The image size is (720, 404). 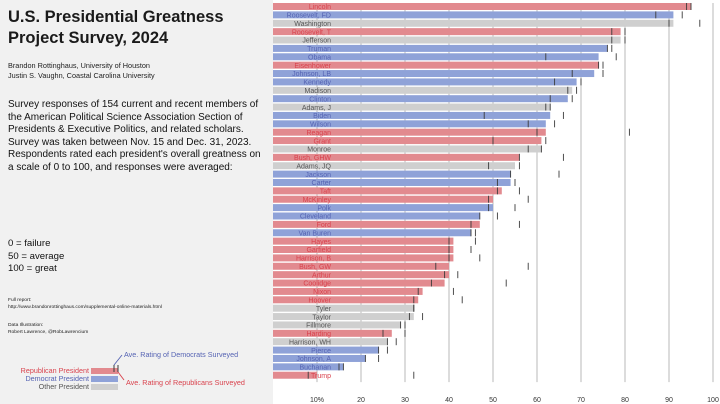 What do you see at coordinates (324, 208) in the screenshot?
I see `president-label: Polk` at bounding box center [324, 208].